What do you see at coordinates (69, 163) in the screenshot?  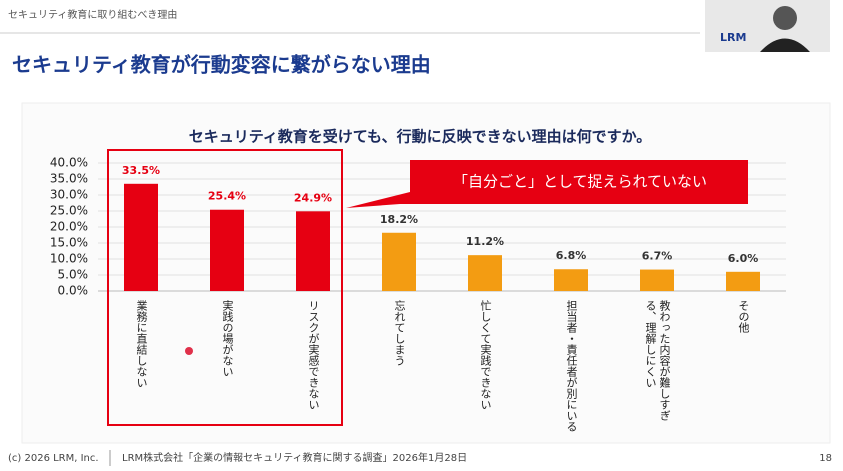 I see `y-tick-label: 40.0%` at bounding box center [69, 163].